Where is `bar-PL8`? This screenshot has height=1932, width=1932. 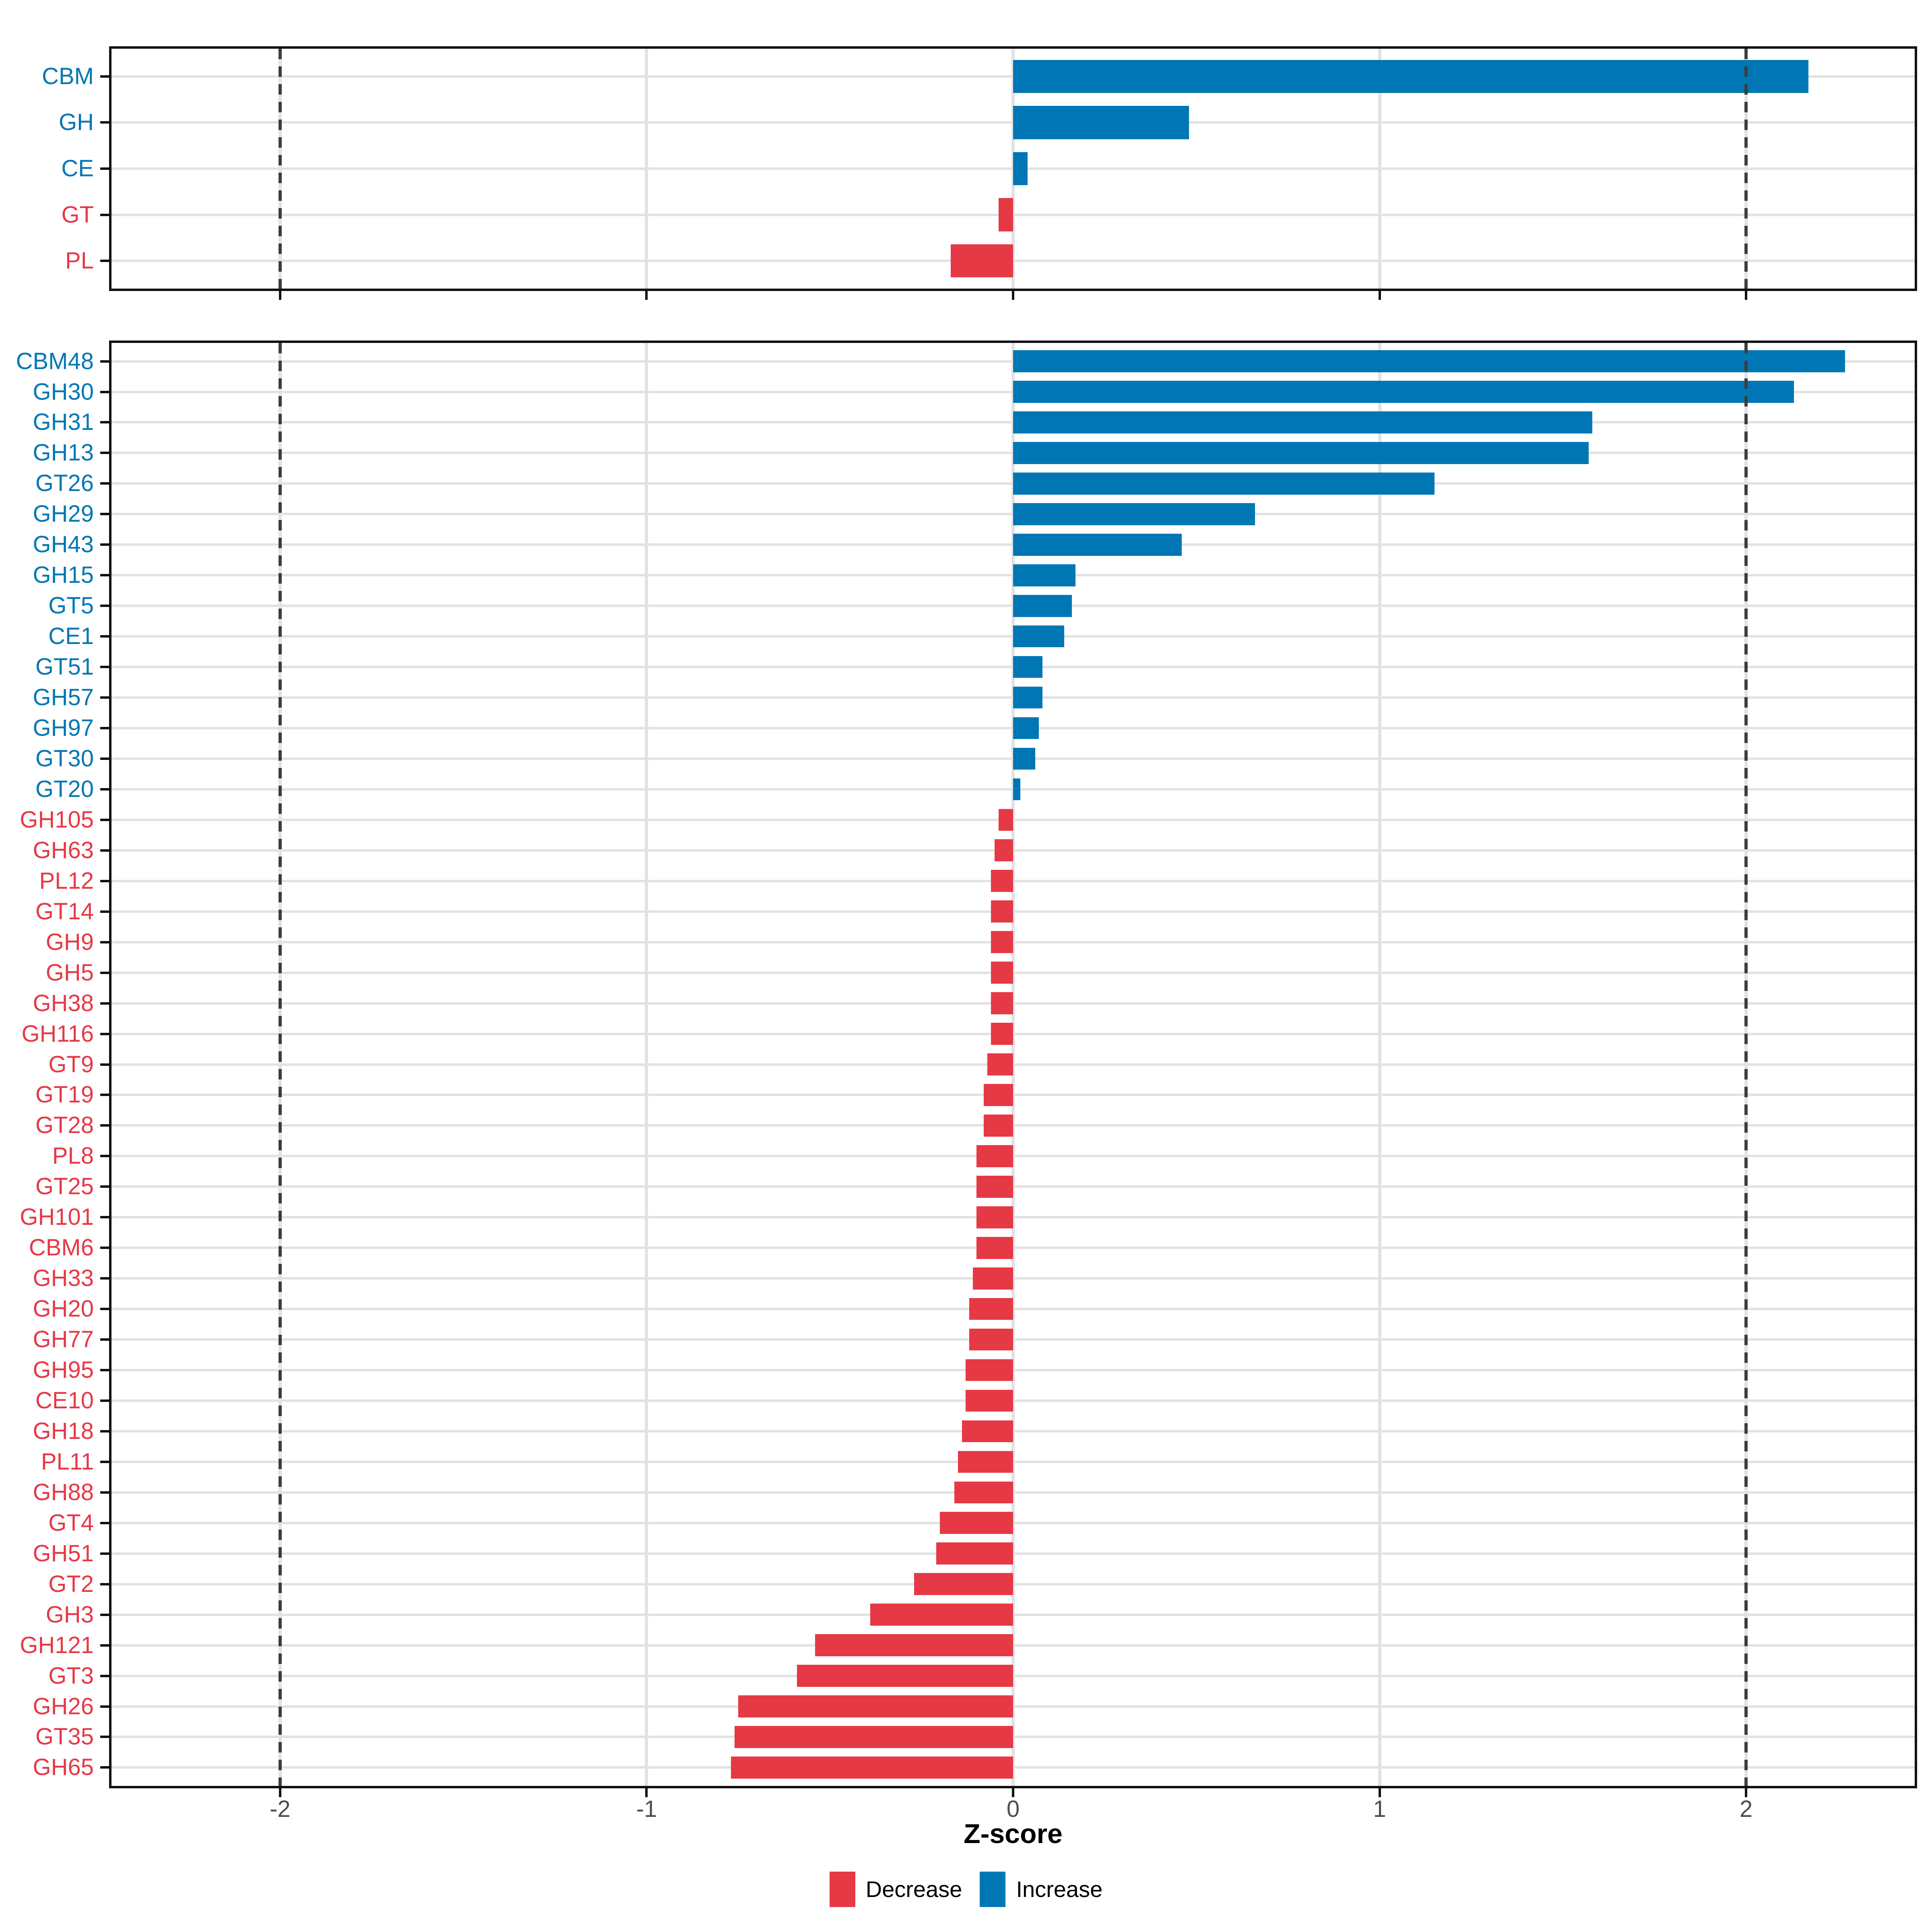
bar-PL8 is located at coordinates (994, 1156).